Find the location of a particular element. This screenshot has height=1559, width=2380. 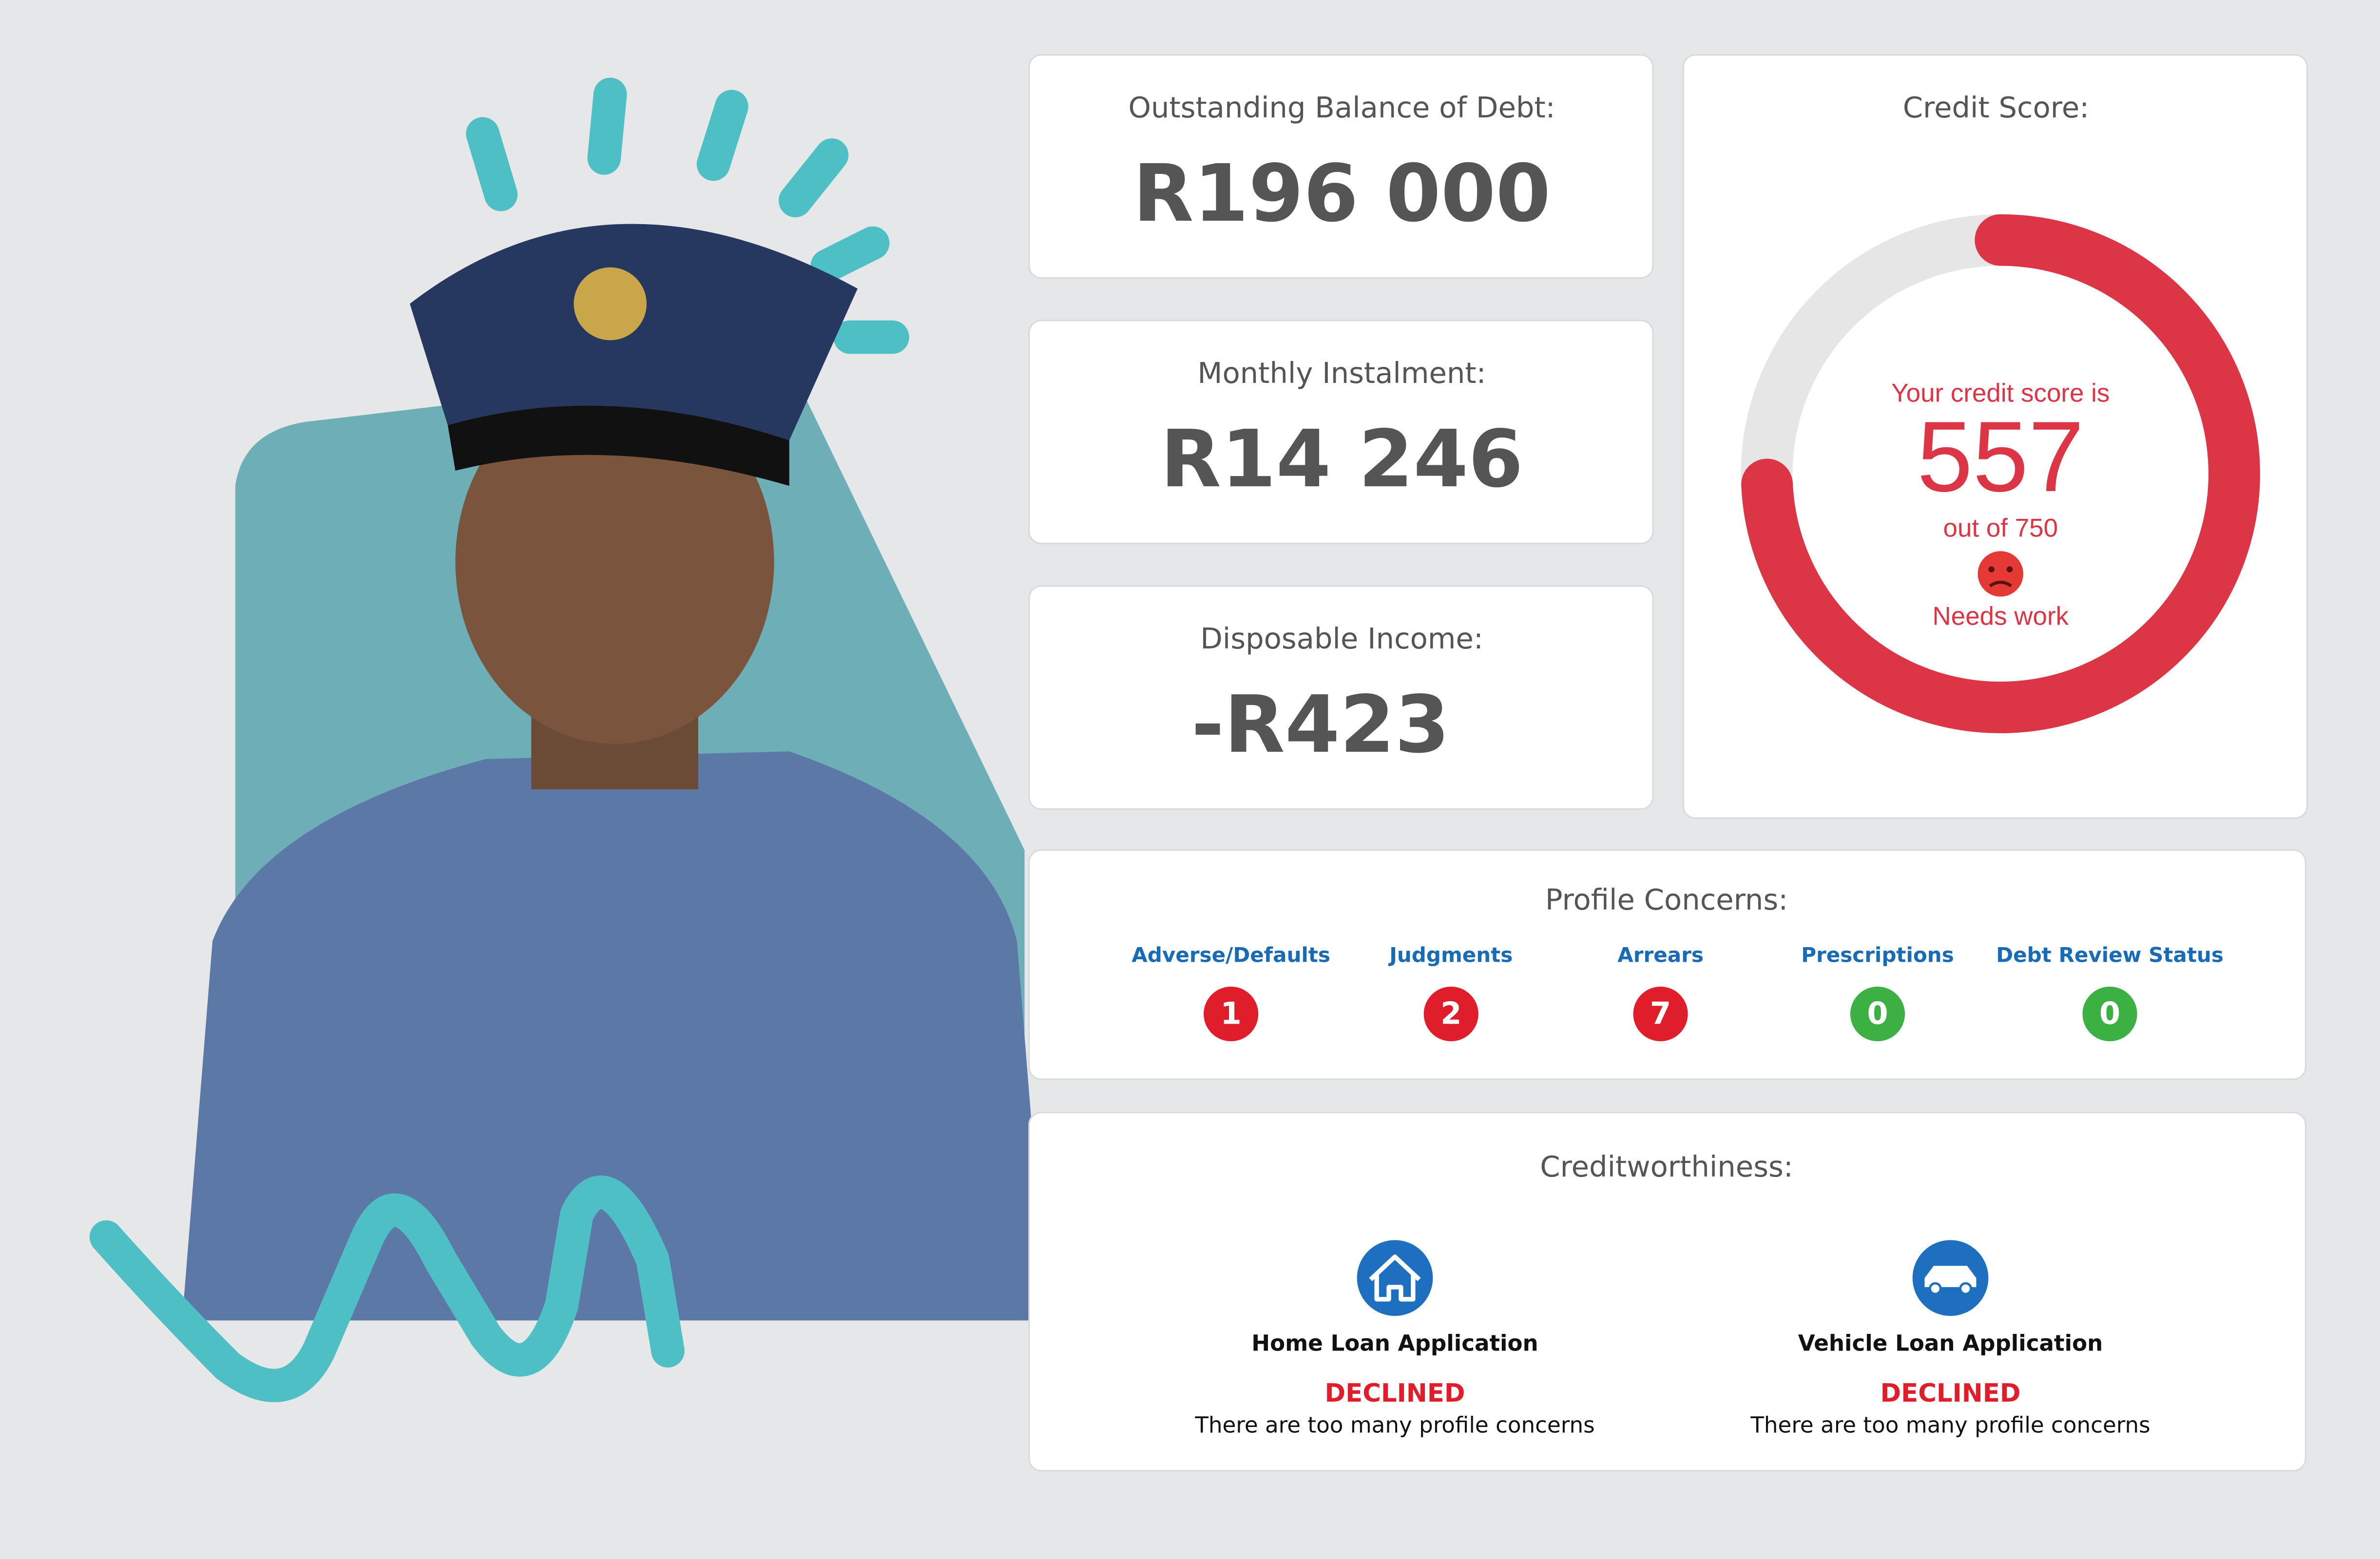

creditworthiness-title: Creditworthiness: is located at coordinates (1666, 1166).